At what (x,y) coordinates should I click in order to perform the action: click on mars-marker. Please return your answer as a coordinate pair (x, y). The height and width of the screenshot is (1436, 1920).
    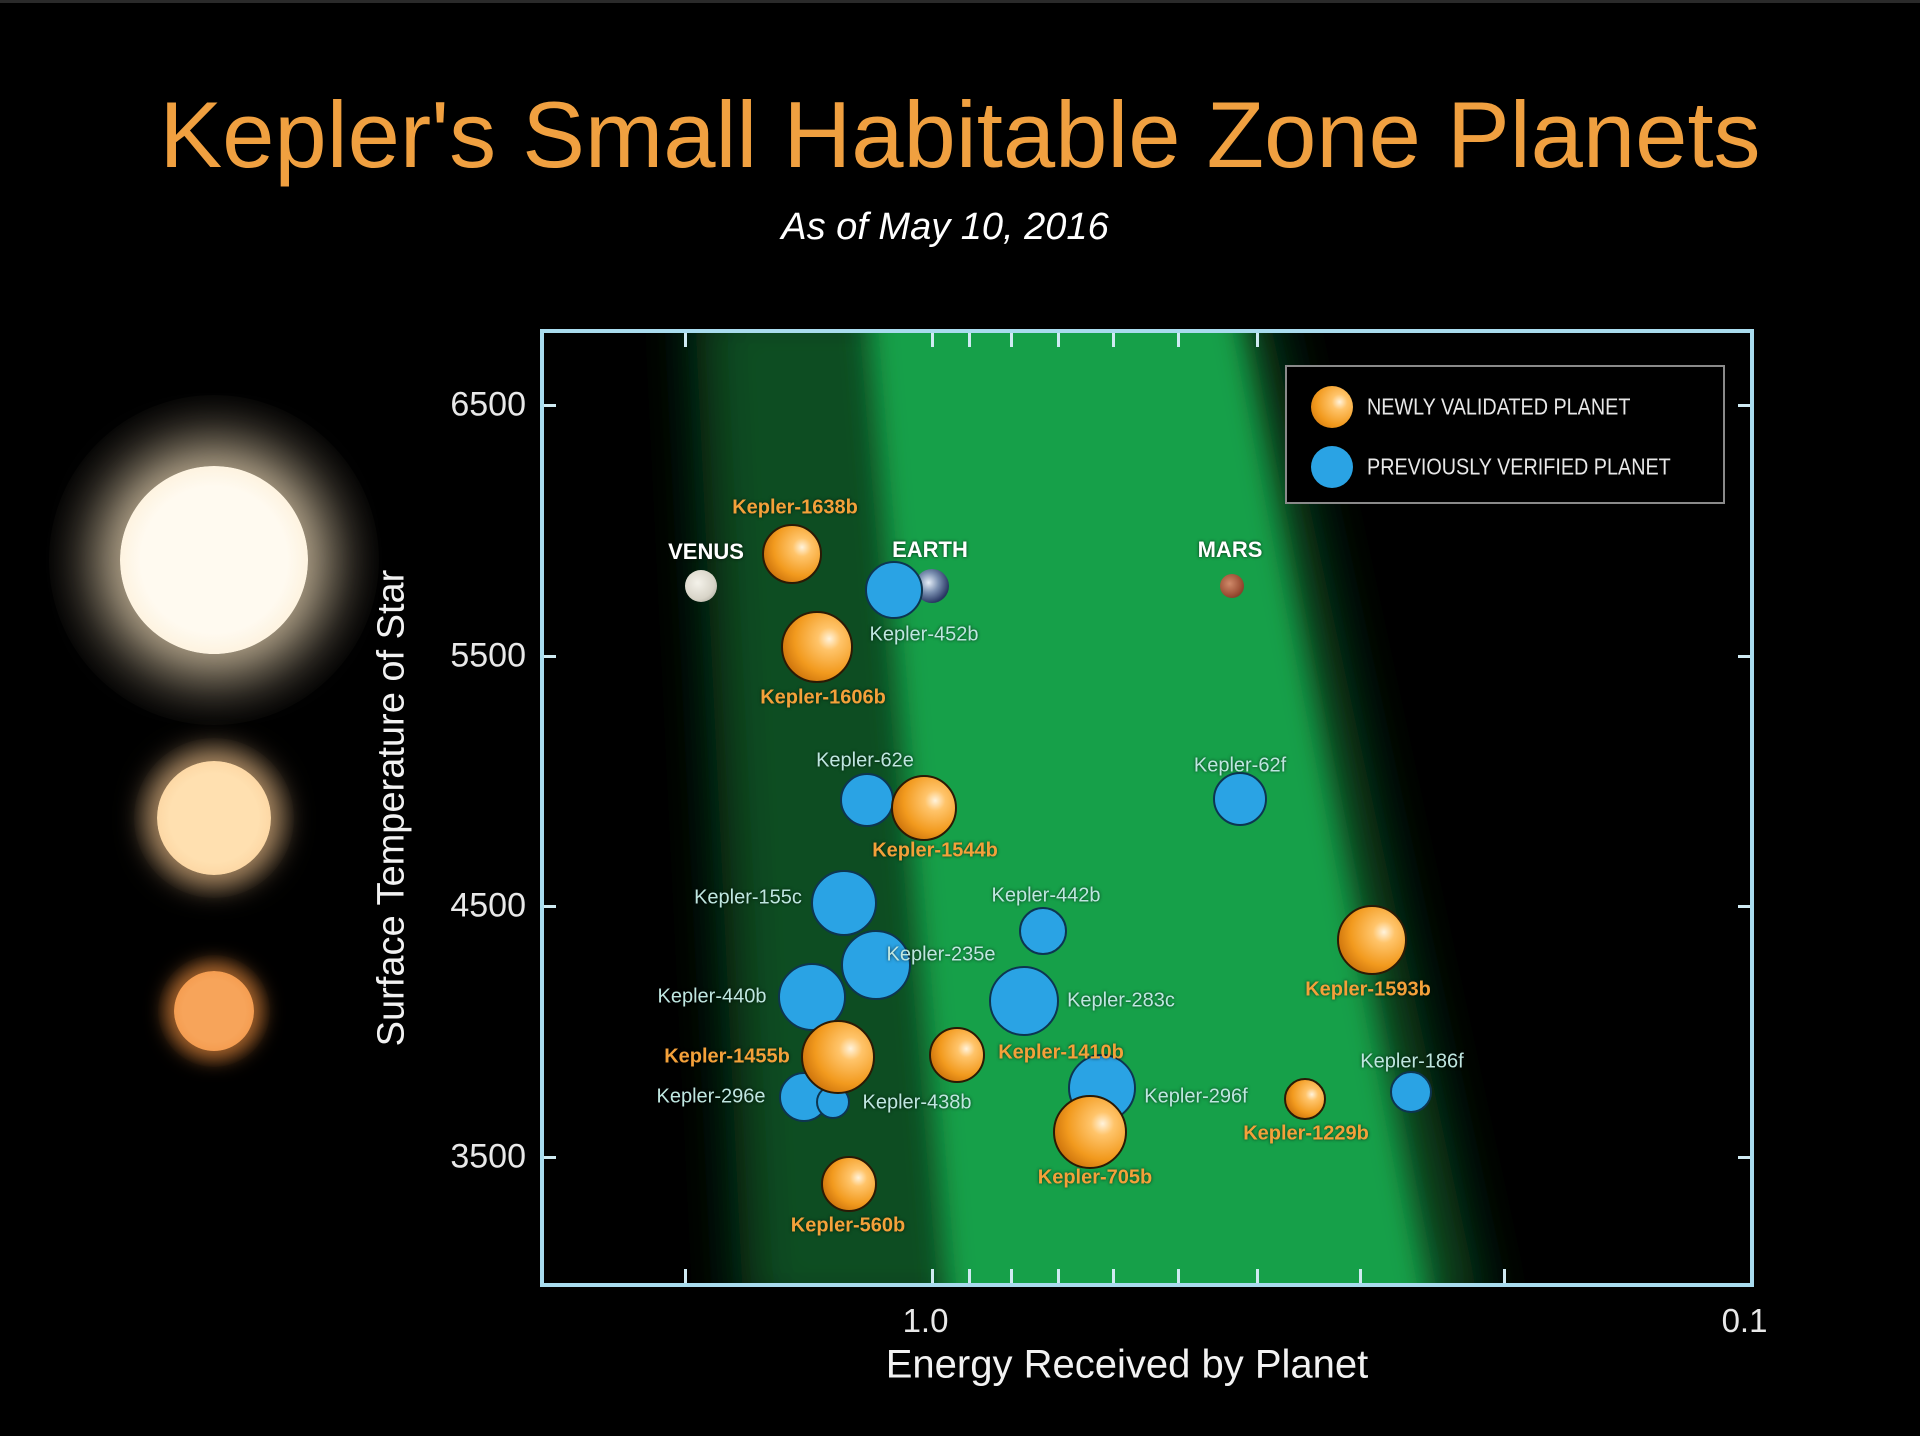
    Looking at the image, I should click on (1231, 585).